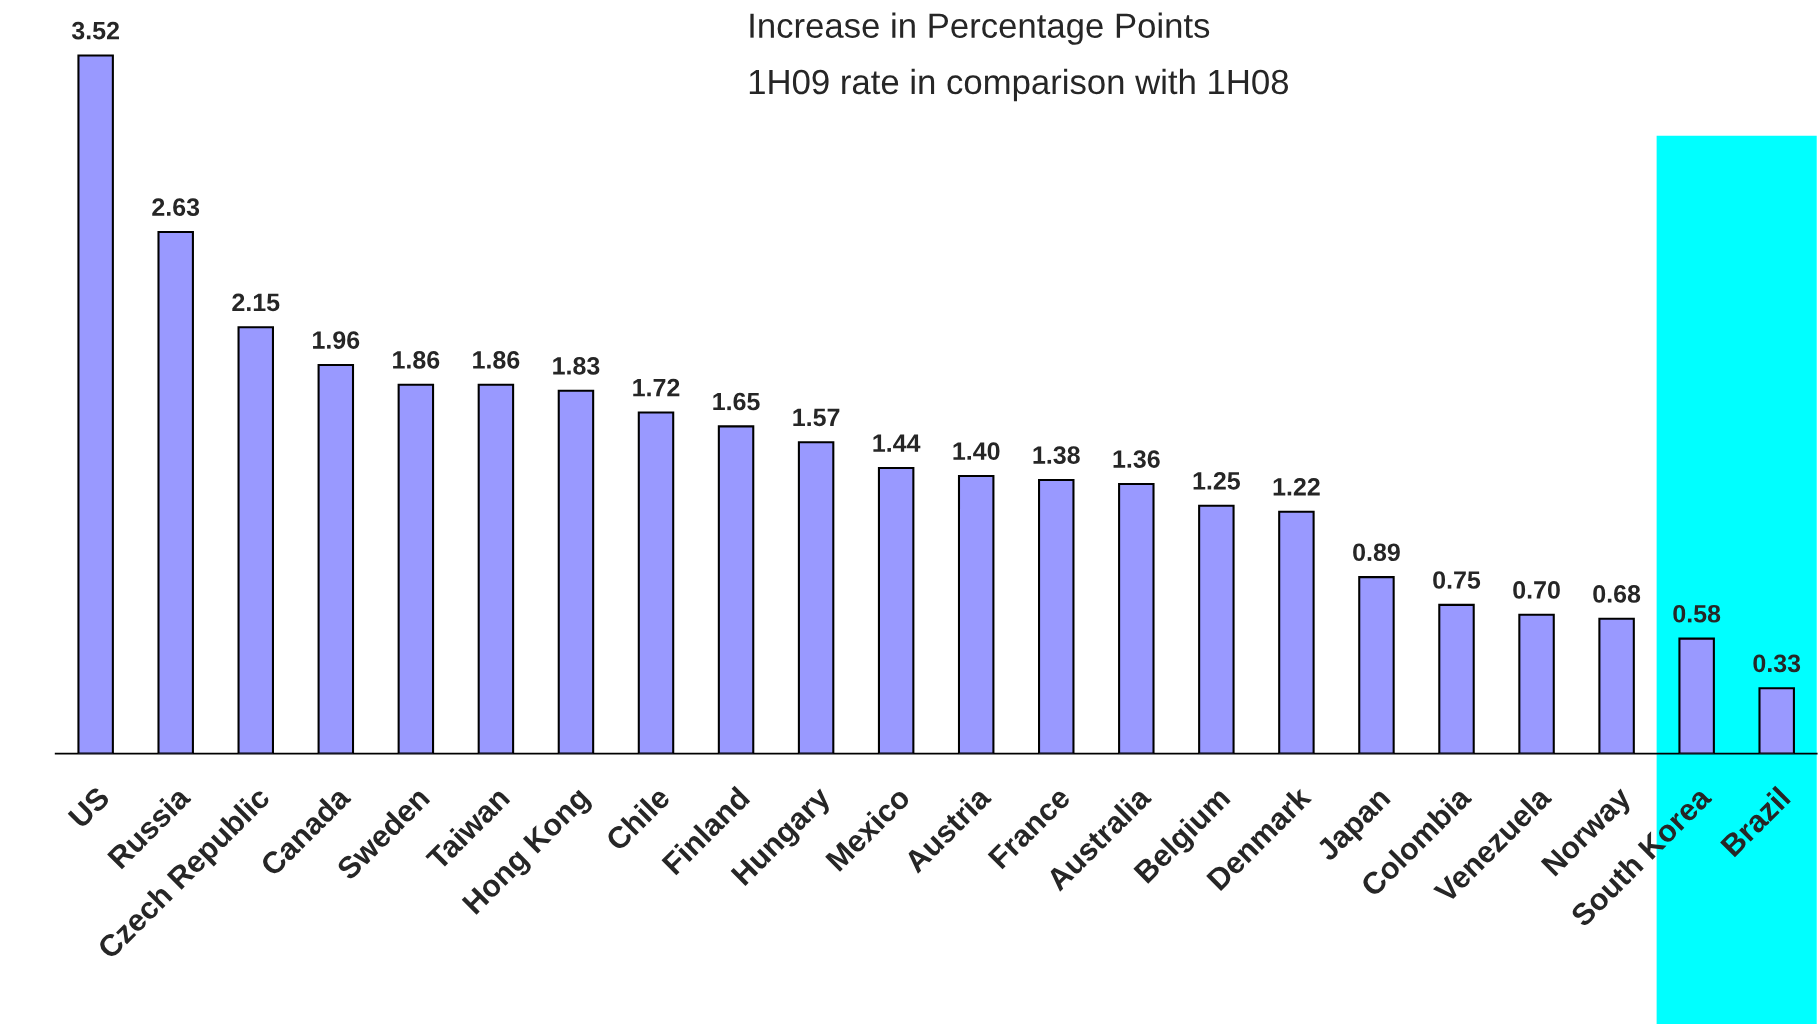  Describe the element at coordinates (1457, 580) in the screenshot. I see `data-label: 0.75` at that location.